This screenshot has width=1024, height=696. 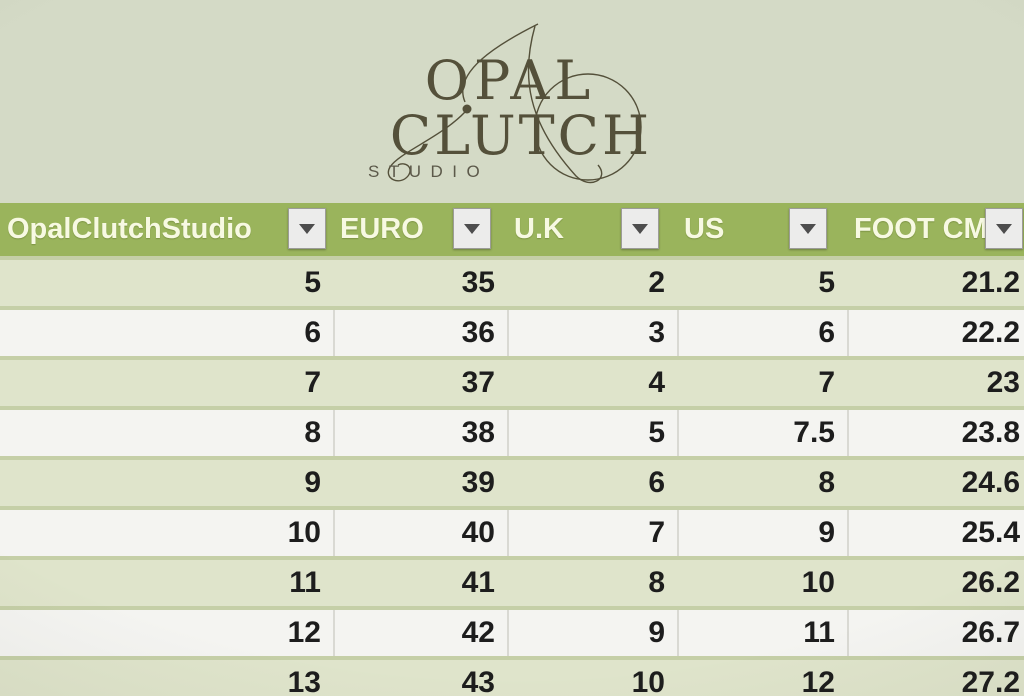 I want to click on table-row: 11 41 8 10 26.2, so click(x=512, y=581).